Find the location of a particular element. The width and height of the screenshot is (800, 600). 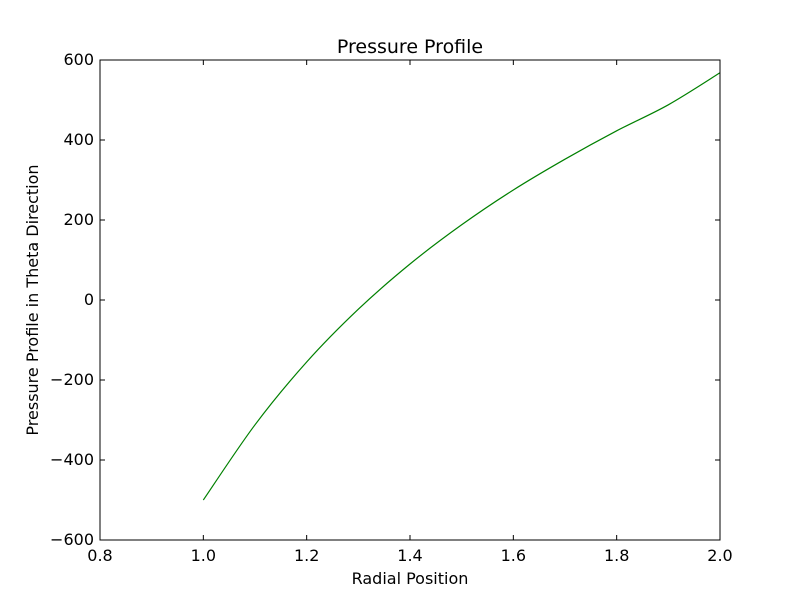

x-tick-label: 1.8 is located at coordinates (616, 555).